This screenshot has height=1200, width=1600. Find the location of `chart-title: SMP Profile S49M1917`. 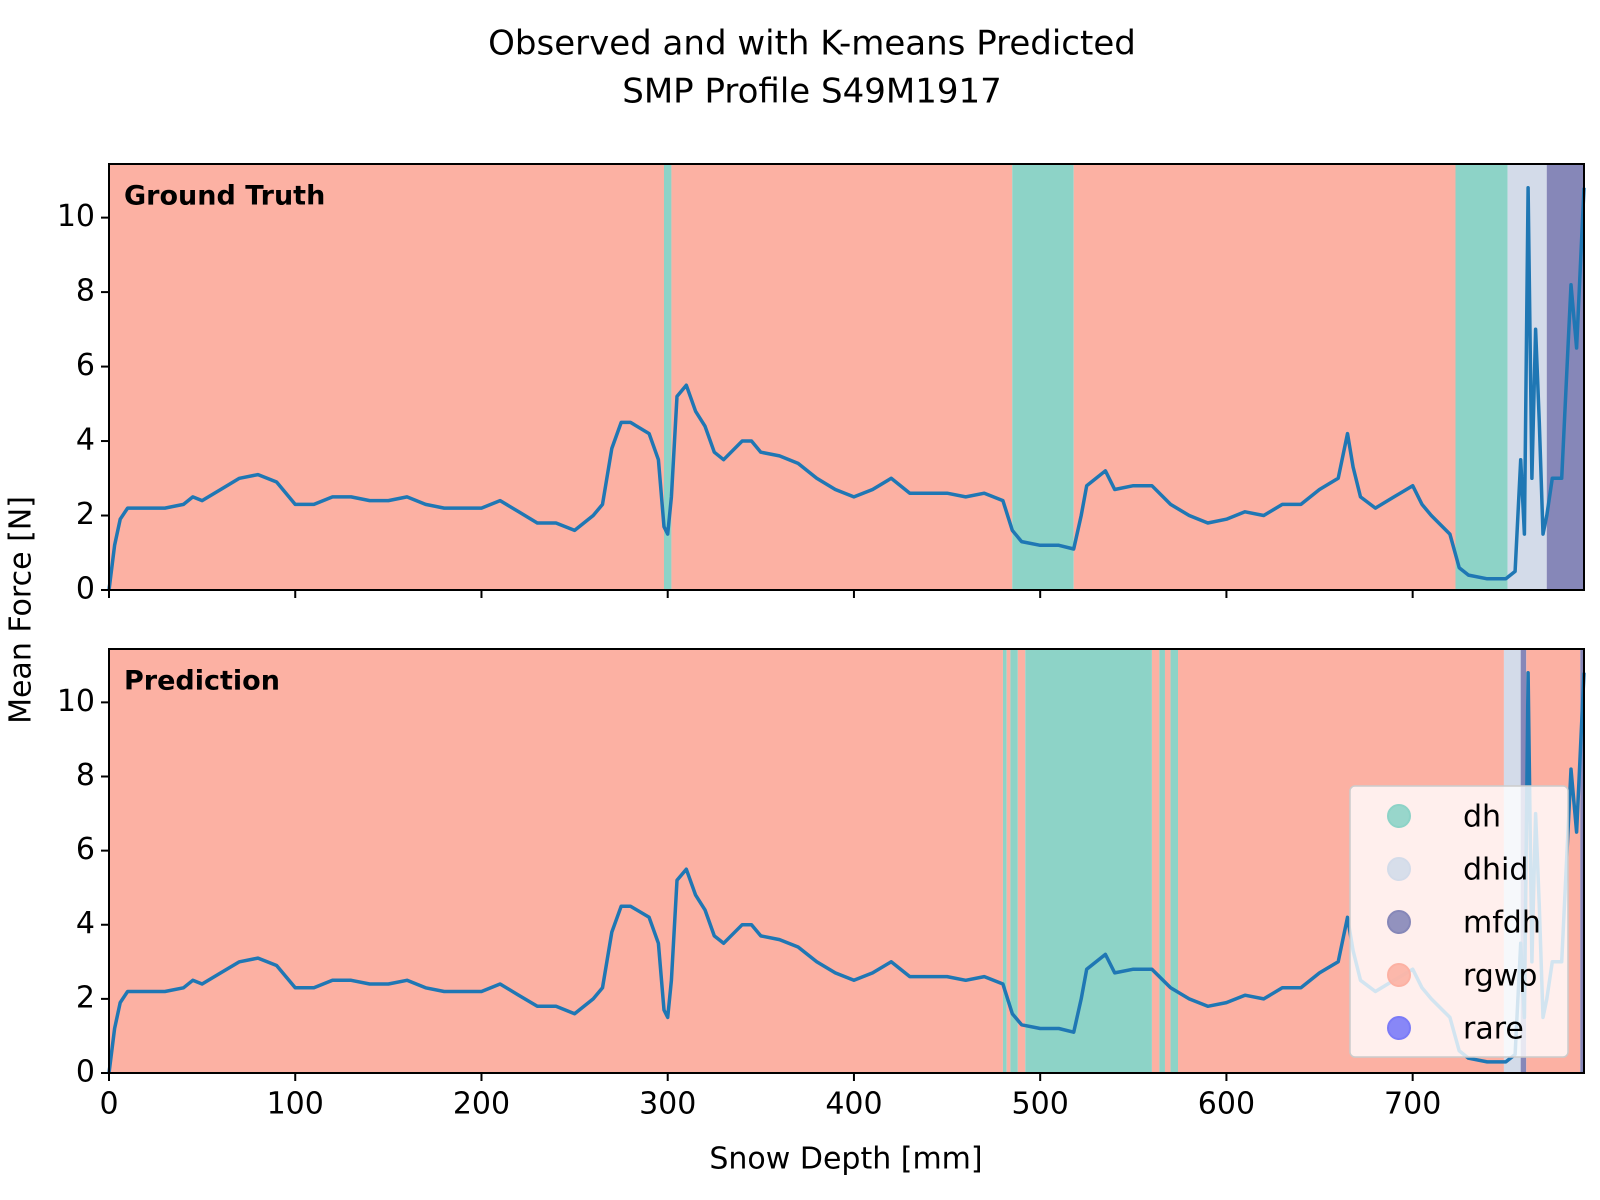

chart-title: SMP Profile S49M1917 is located at coordinates (811, 92).